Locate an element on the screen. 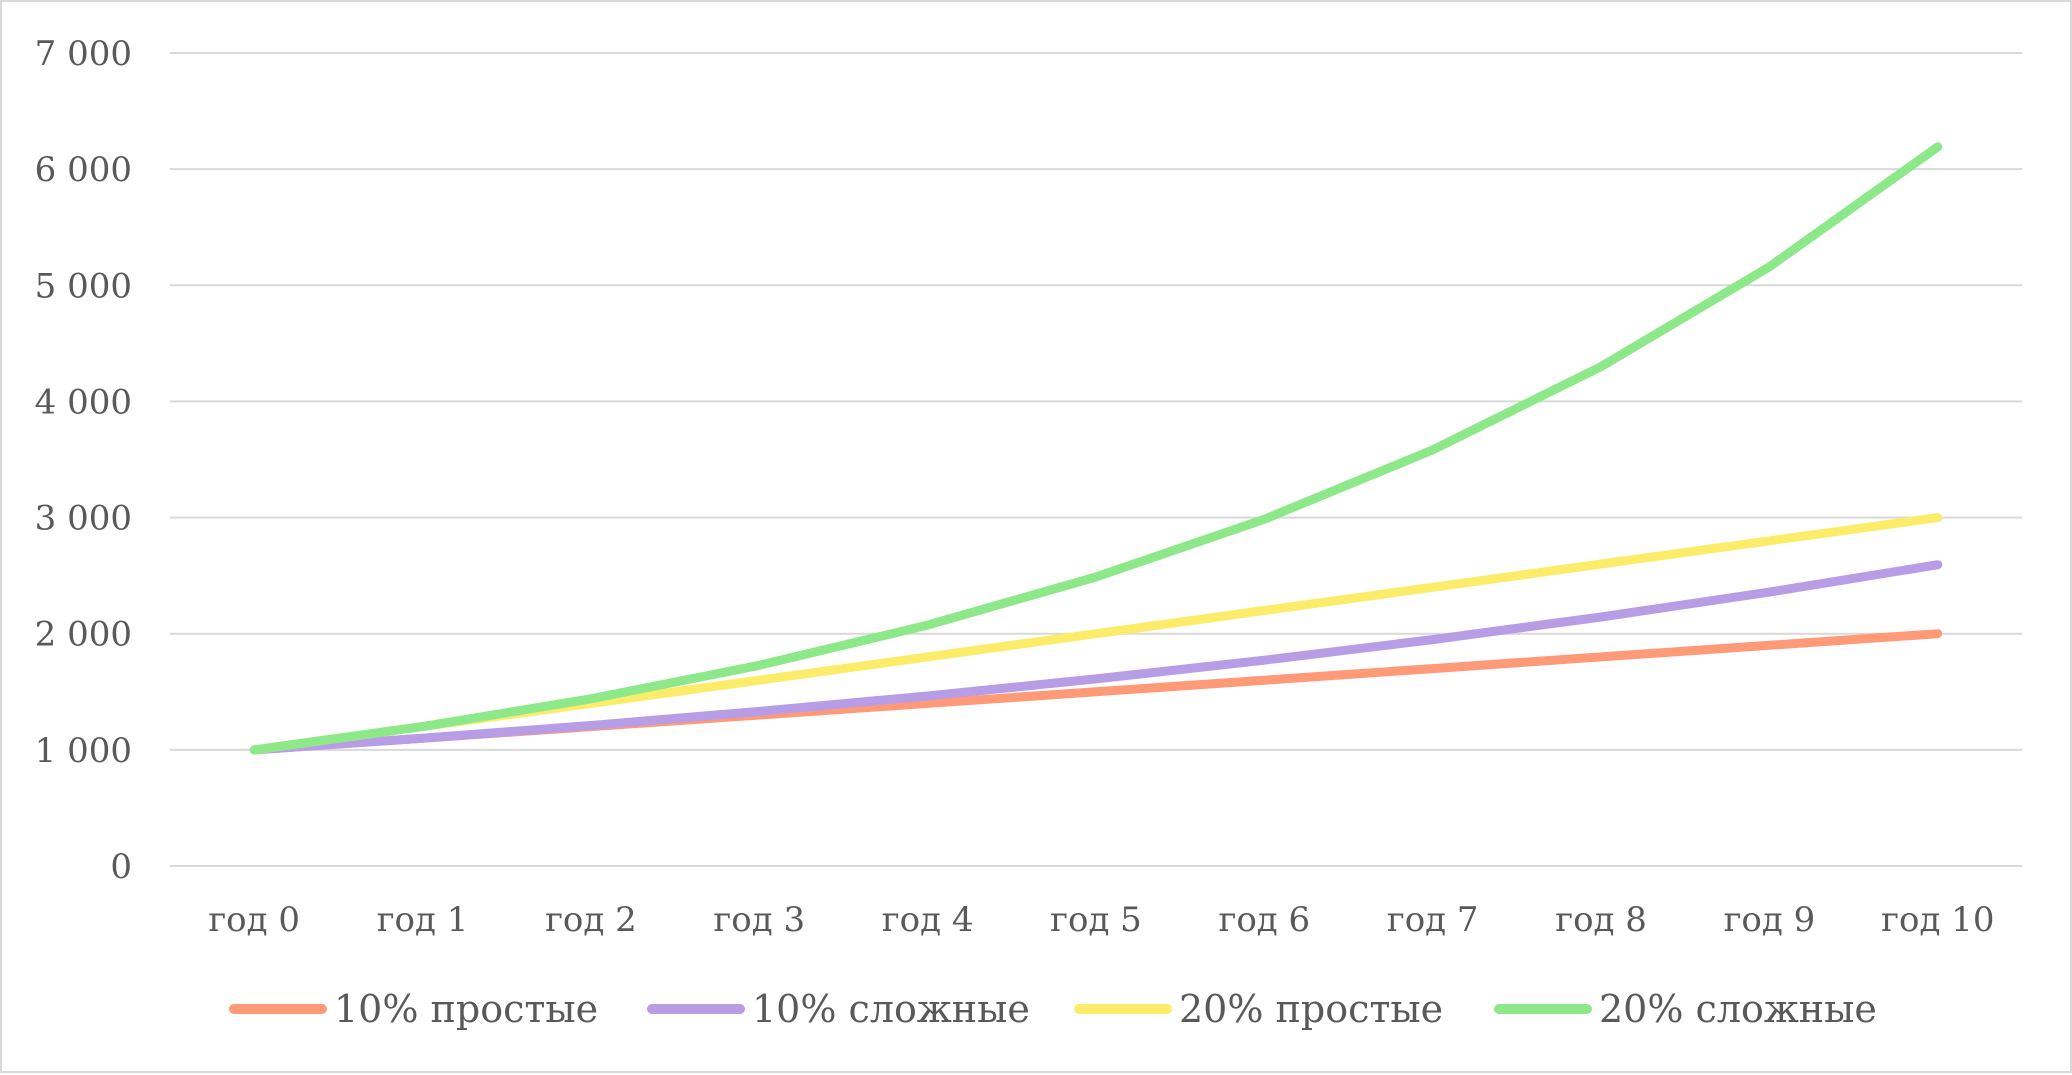  y-tick-label: 6 000 is located at coordinates (83, 170).